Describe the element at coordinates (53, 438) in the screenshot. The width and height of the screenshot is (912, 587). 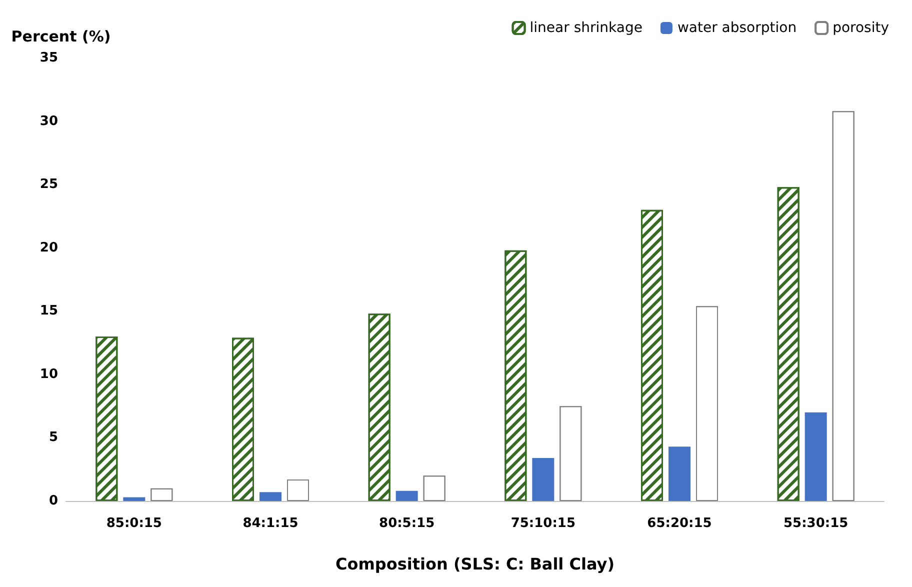
I see `y-tick-label: 5` at that location.